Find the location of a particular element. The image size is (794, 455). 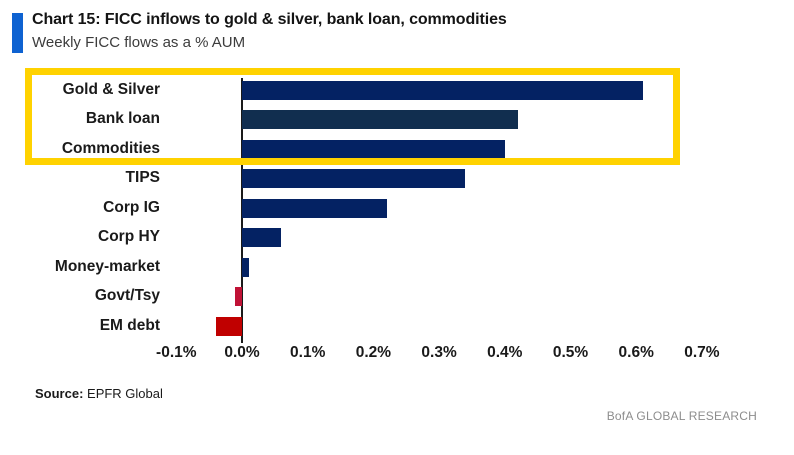

category-label: Bank loan is located at coordinates (122, 119).